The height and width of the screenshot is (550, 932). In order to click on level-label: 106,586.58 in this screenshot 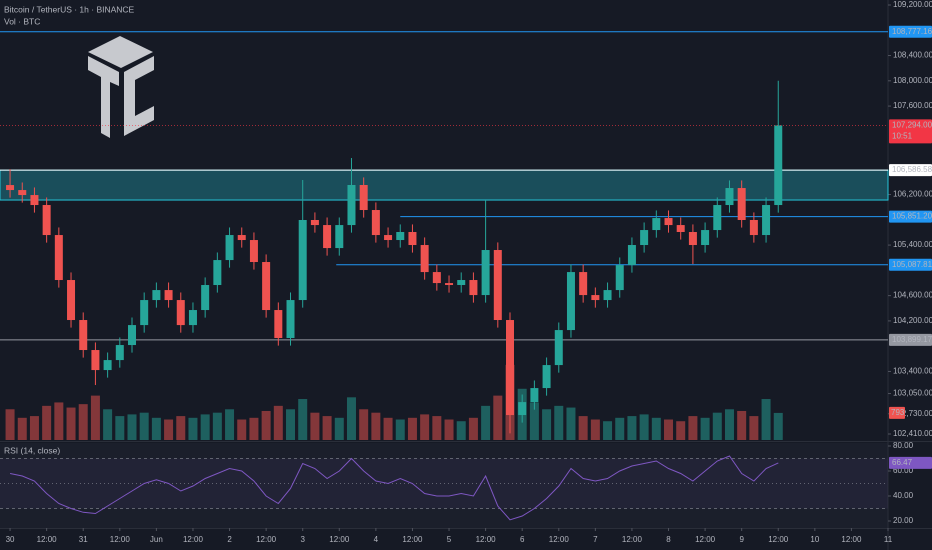, I will do `click(912, 169)`.